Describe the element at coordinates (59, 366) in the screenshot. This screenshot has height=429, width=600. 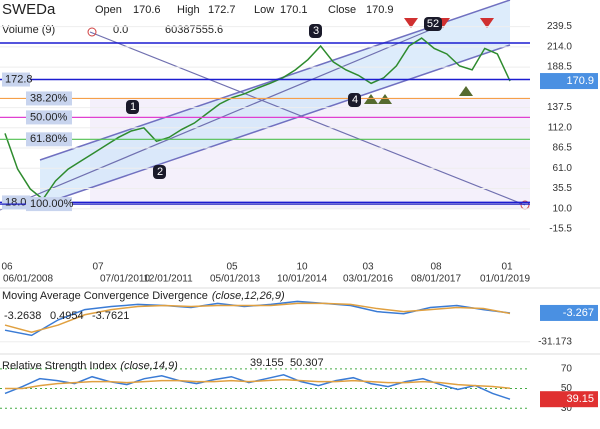
I see `panel-title: Relative Strength Index` at that location.